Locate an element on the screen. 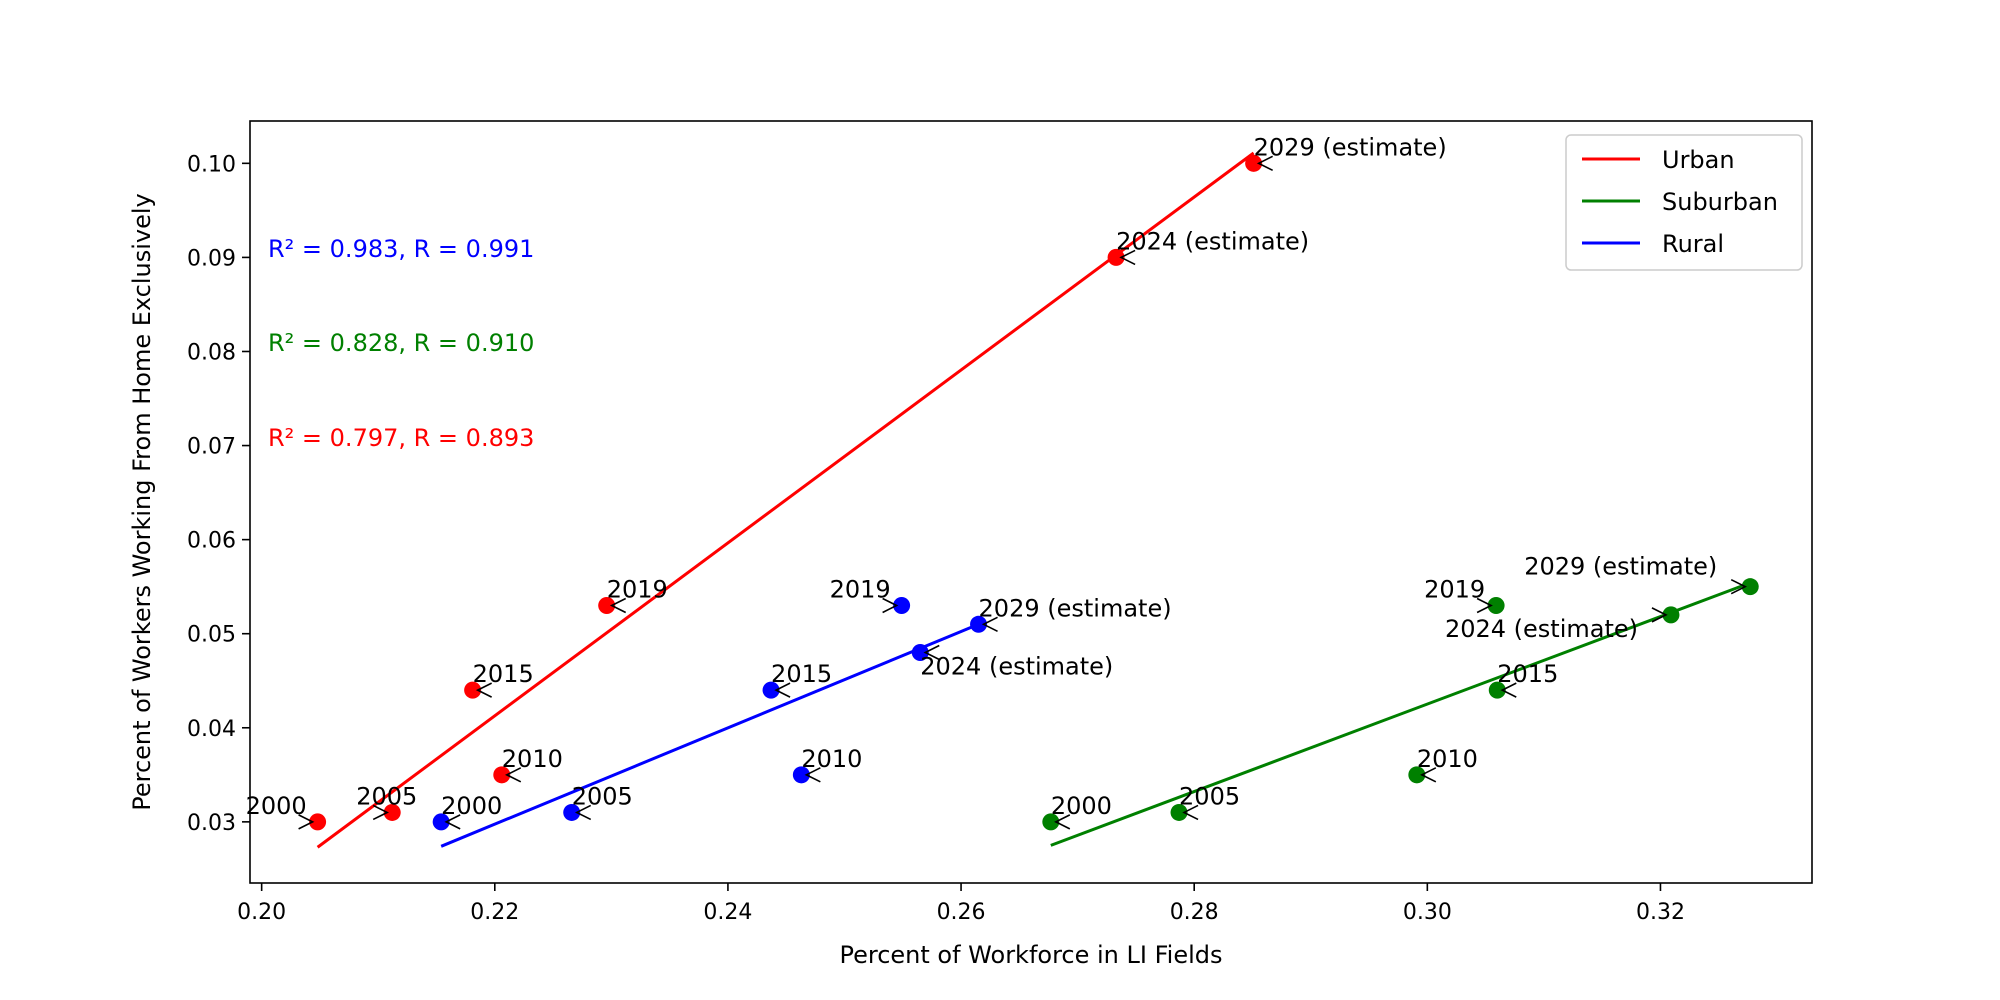 The width and height of the screenshot is (2000, 1000). rural-point-label: 2029 (estimate) is located at coordinates (1075, 608).